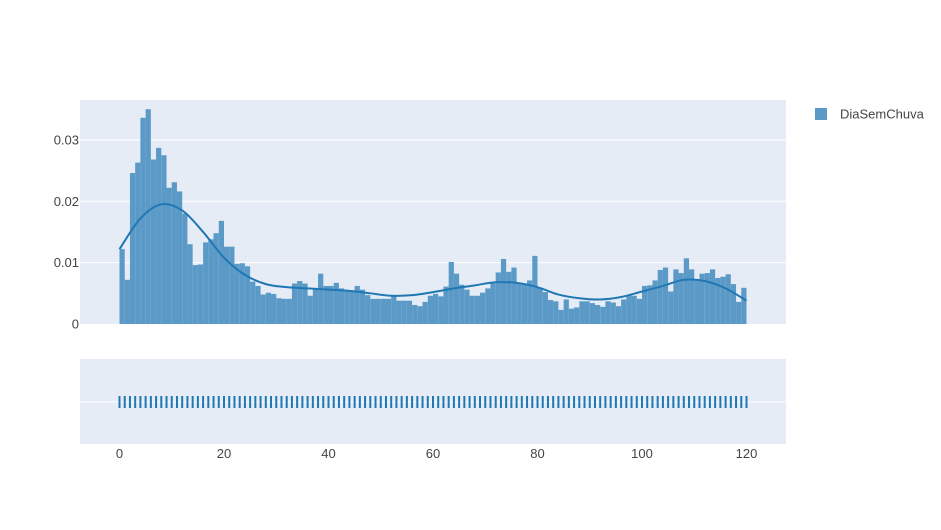 This screenshot has width=941, height=530. Describe the element at coordinates (870, 114) in the screenshot. I see `legend: DiaSemChuva` at that location.